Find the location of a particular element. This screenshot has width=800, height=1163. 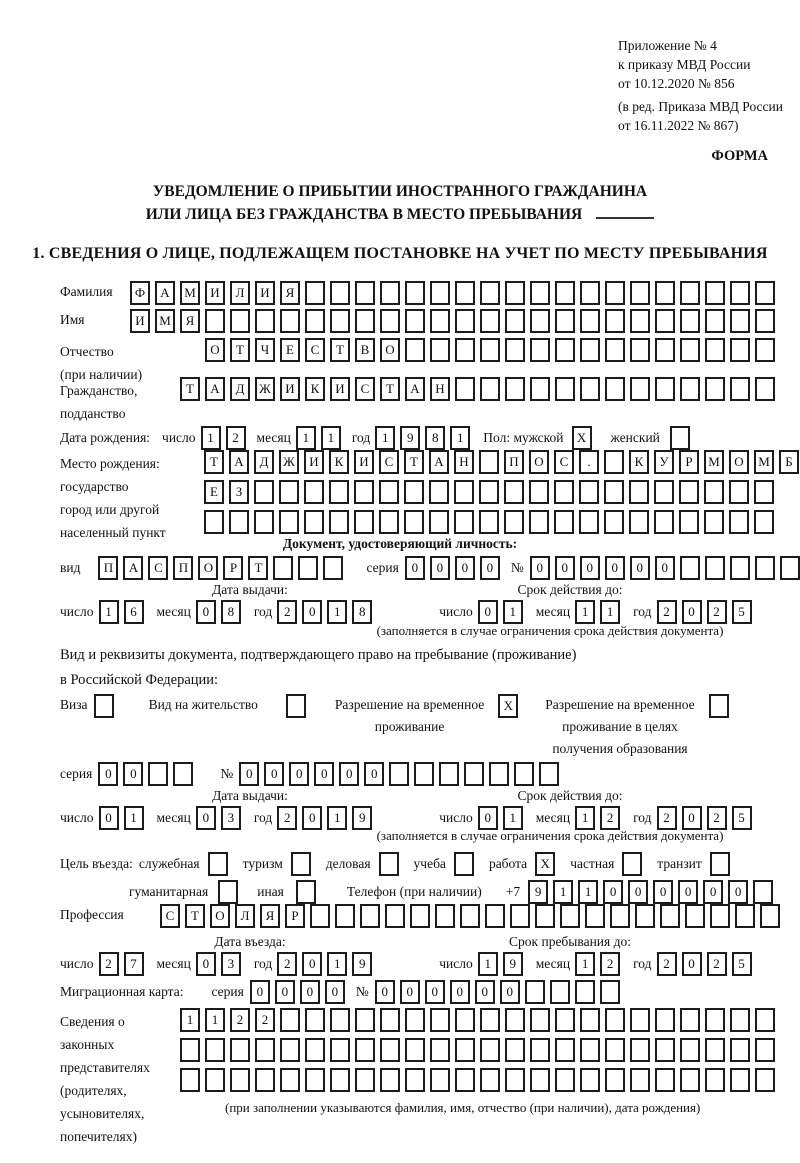

char-cell: Ж is located at coordinates (289, 462).